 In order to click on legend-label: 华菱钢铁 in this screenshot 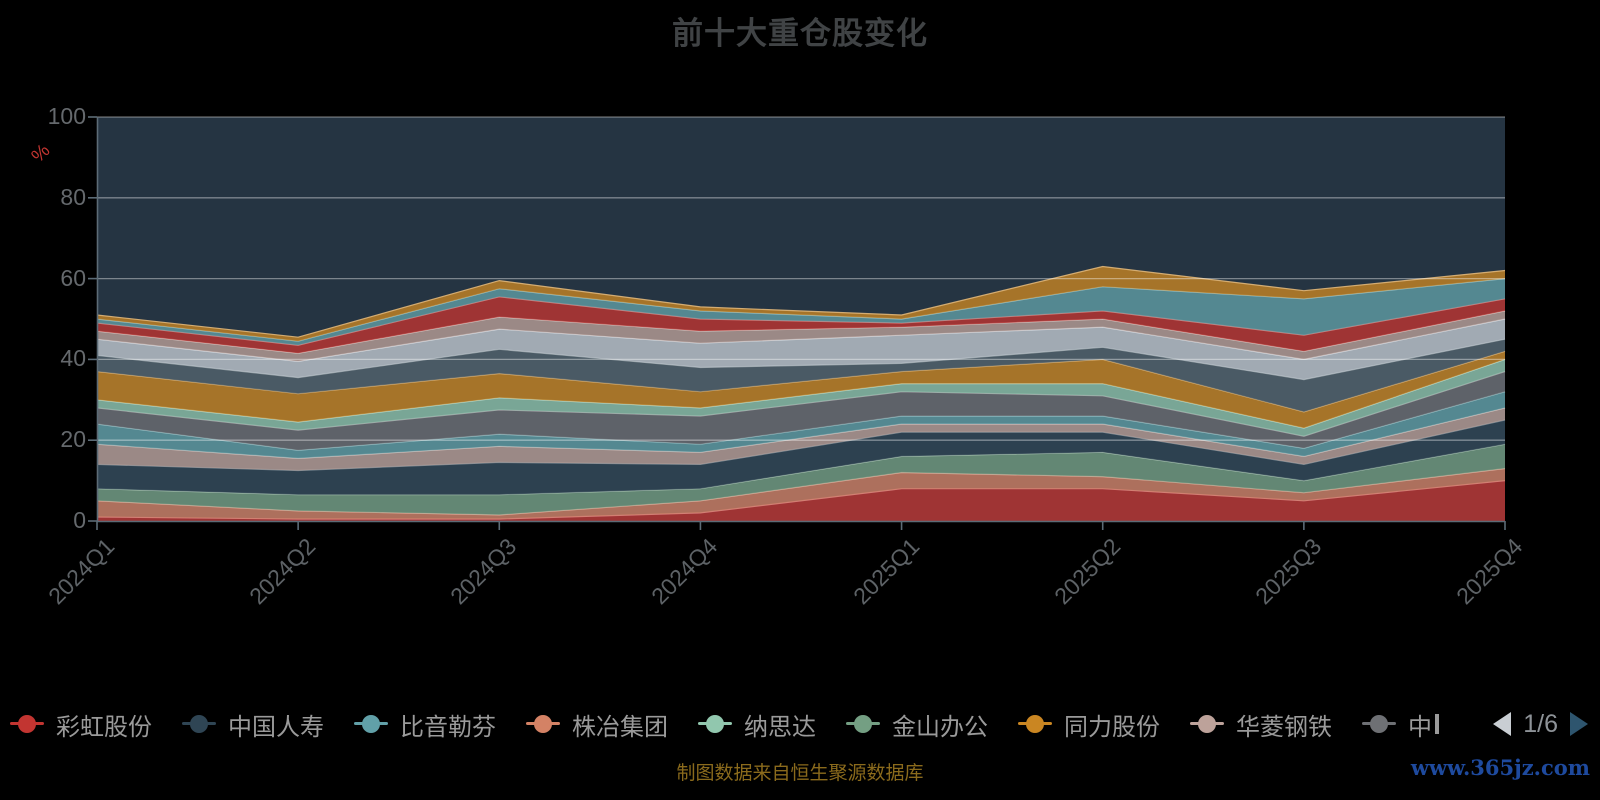, I will do `click(1284, 727)`.